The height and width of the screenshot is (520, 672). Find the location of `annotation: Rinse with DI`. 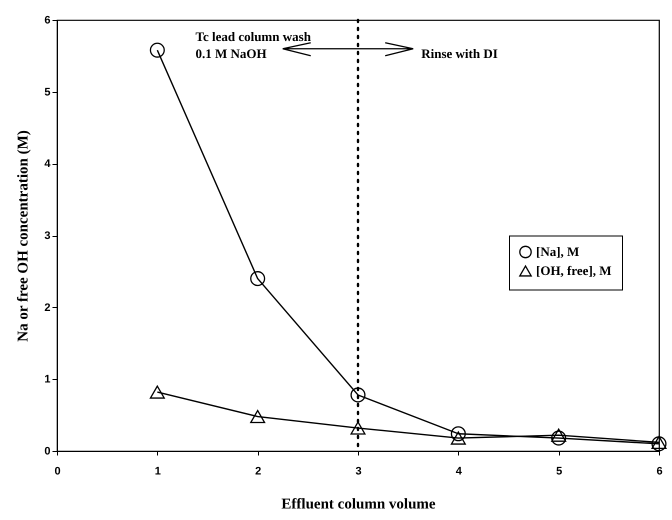

annotation: Rinse with DI is located at coordinates (459, 53).